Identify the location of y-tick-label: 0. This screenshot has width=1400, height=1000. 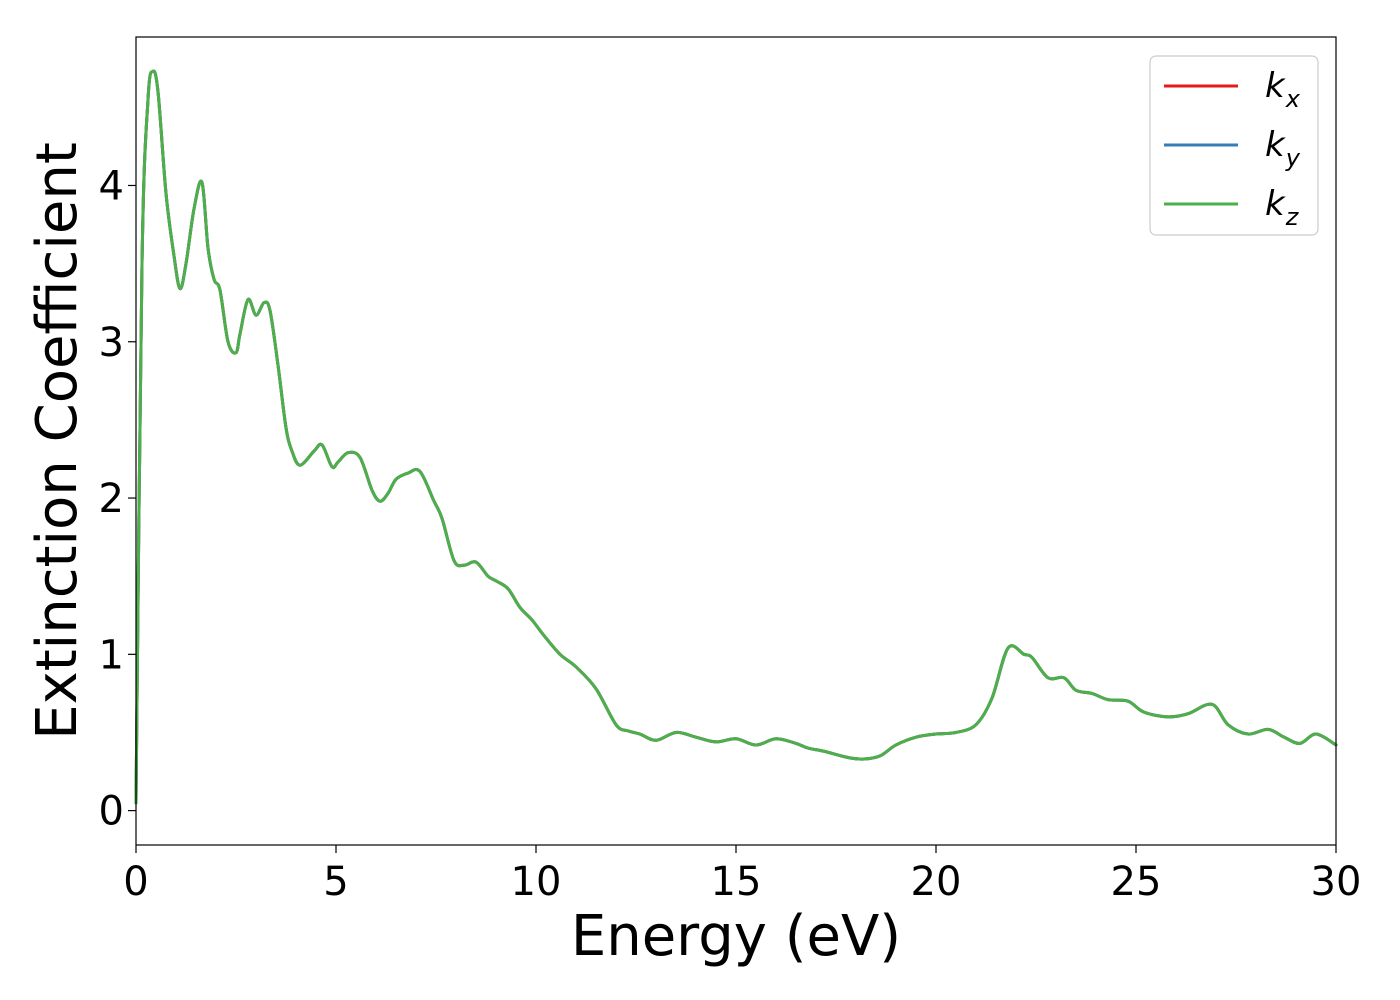
(111, 812).